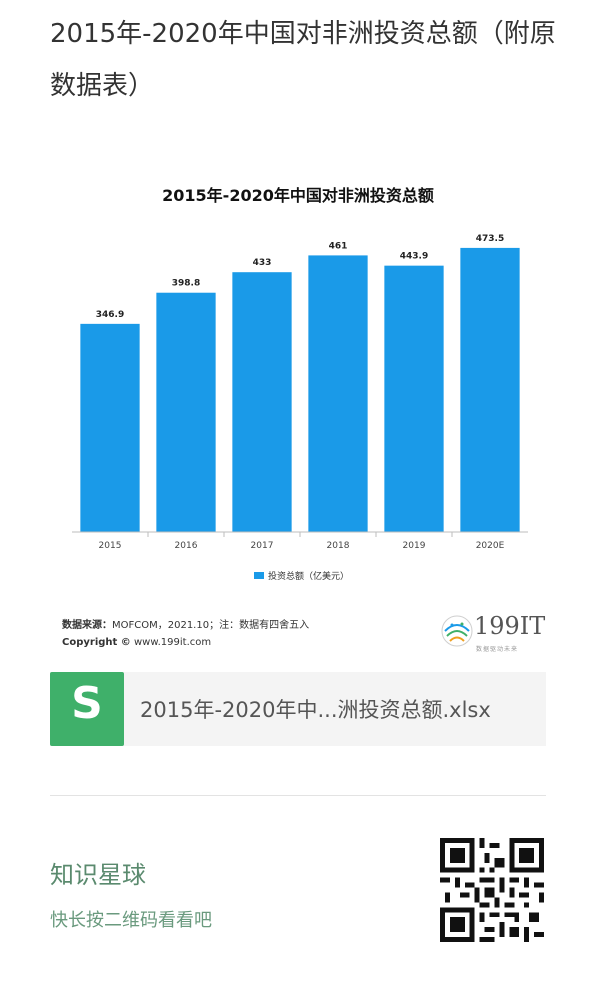  I want to click on data-label-2017: 433, so click(262, 263).